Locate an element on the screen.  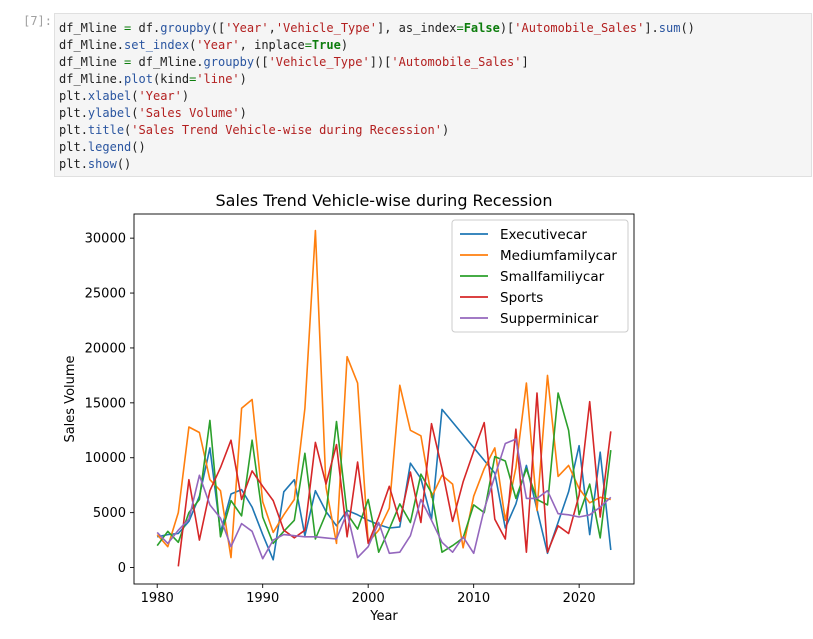
code-token: as_index is located at coordinates (427, 28).